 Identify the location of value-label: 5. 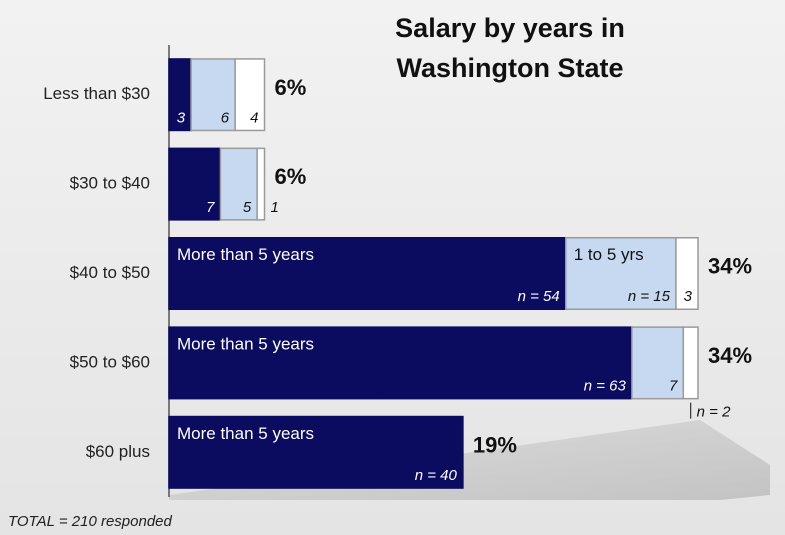
(247, 207).